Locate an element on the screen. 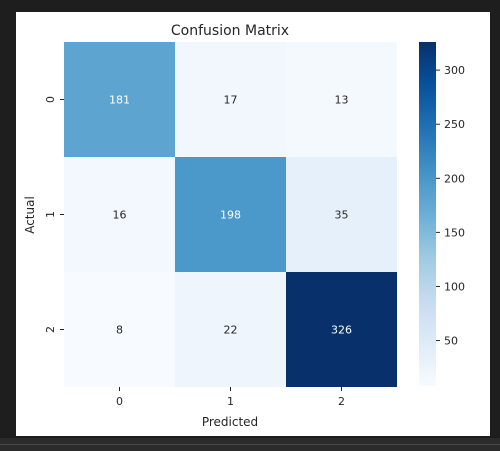 Image resolution: width=500 pixels, height=451 pixels. cell-value-1-2: 35 is located at coordinates (342, 215).